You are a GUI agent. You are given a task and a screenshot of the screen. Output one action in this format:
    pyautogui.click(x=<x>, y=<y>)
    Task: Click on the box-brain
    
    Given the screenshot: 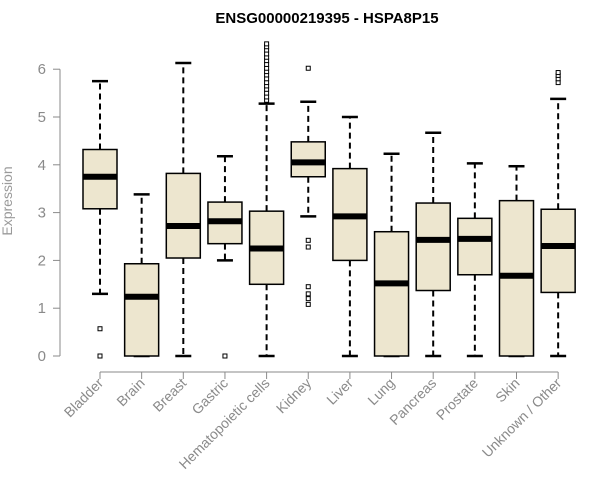 What is the action you would take?
    pyautogui.click(x=141, y=275)
    